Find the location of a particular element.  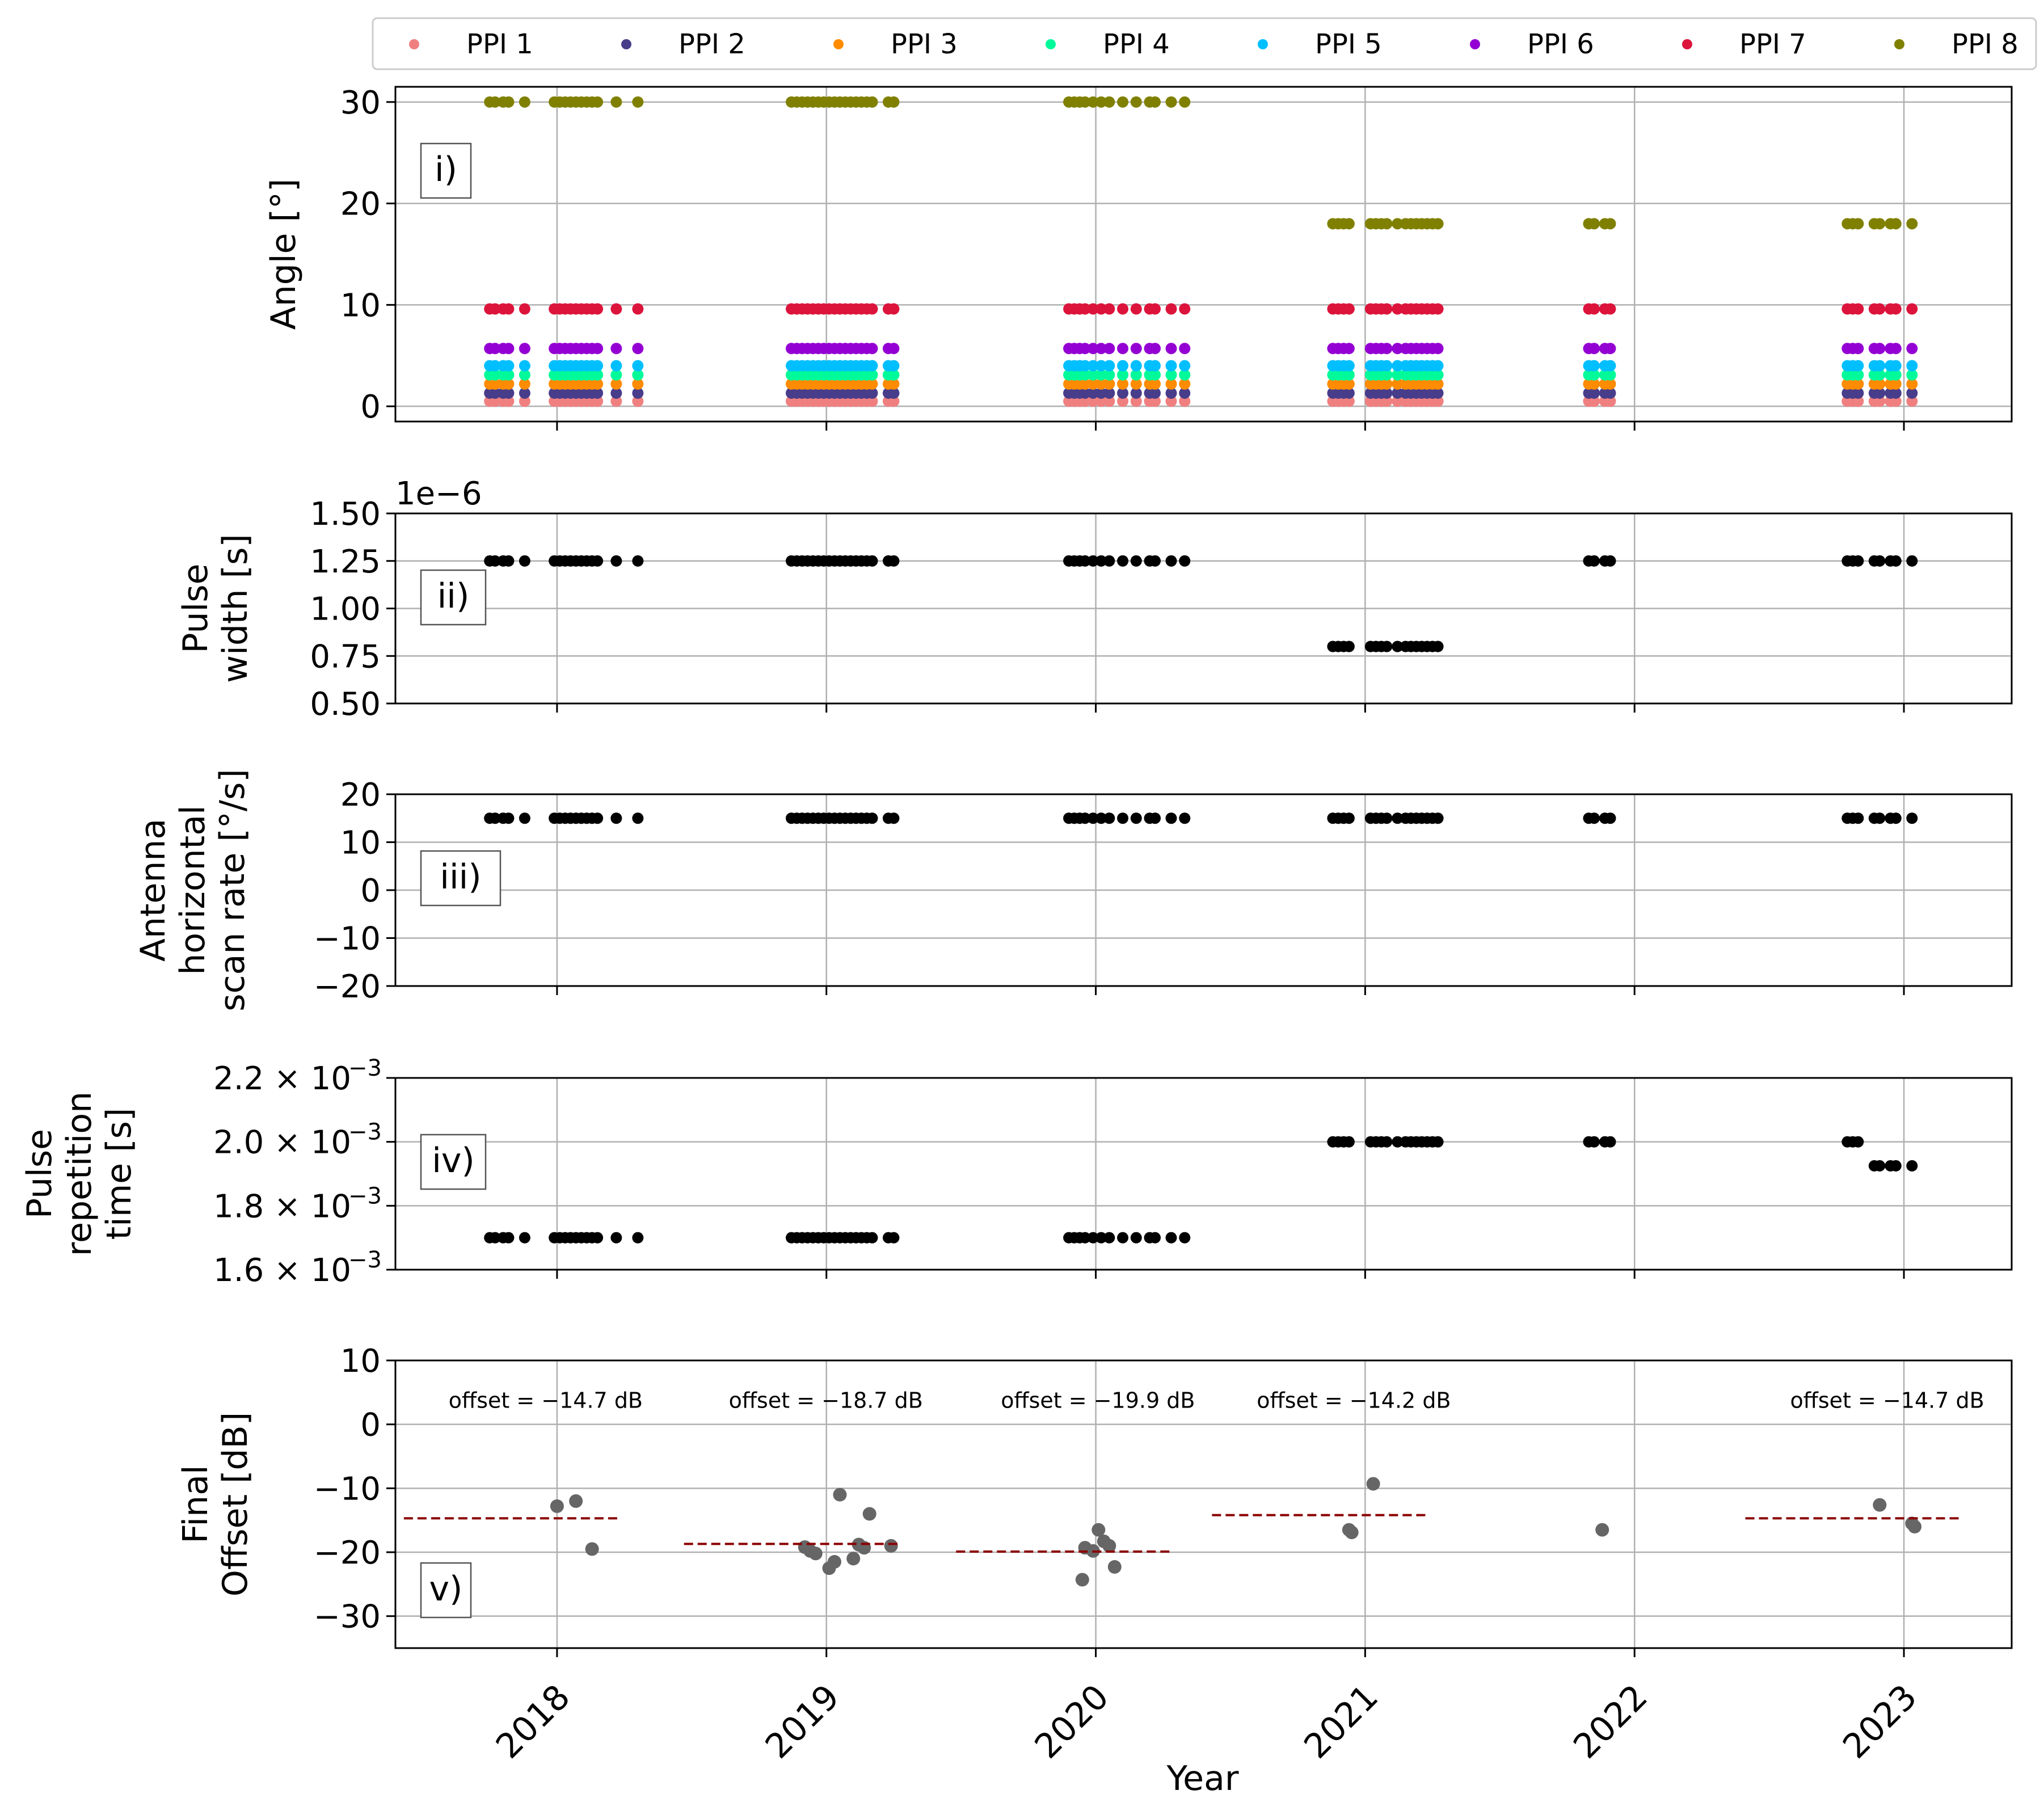

legend-label: PPI 2 is located at coordinates (711, 44).